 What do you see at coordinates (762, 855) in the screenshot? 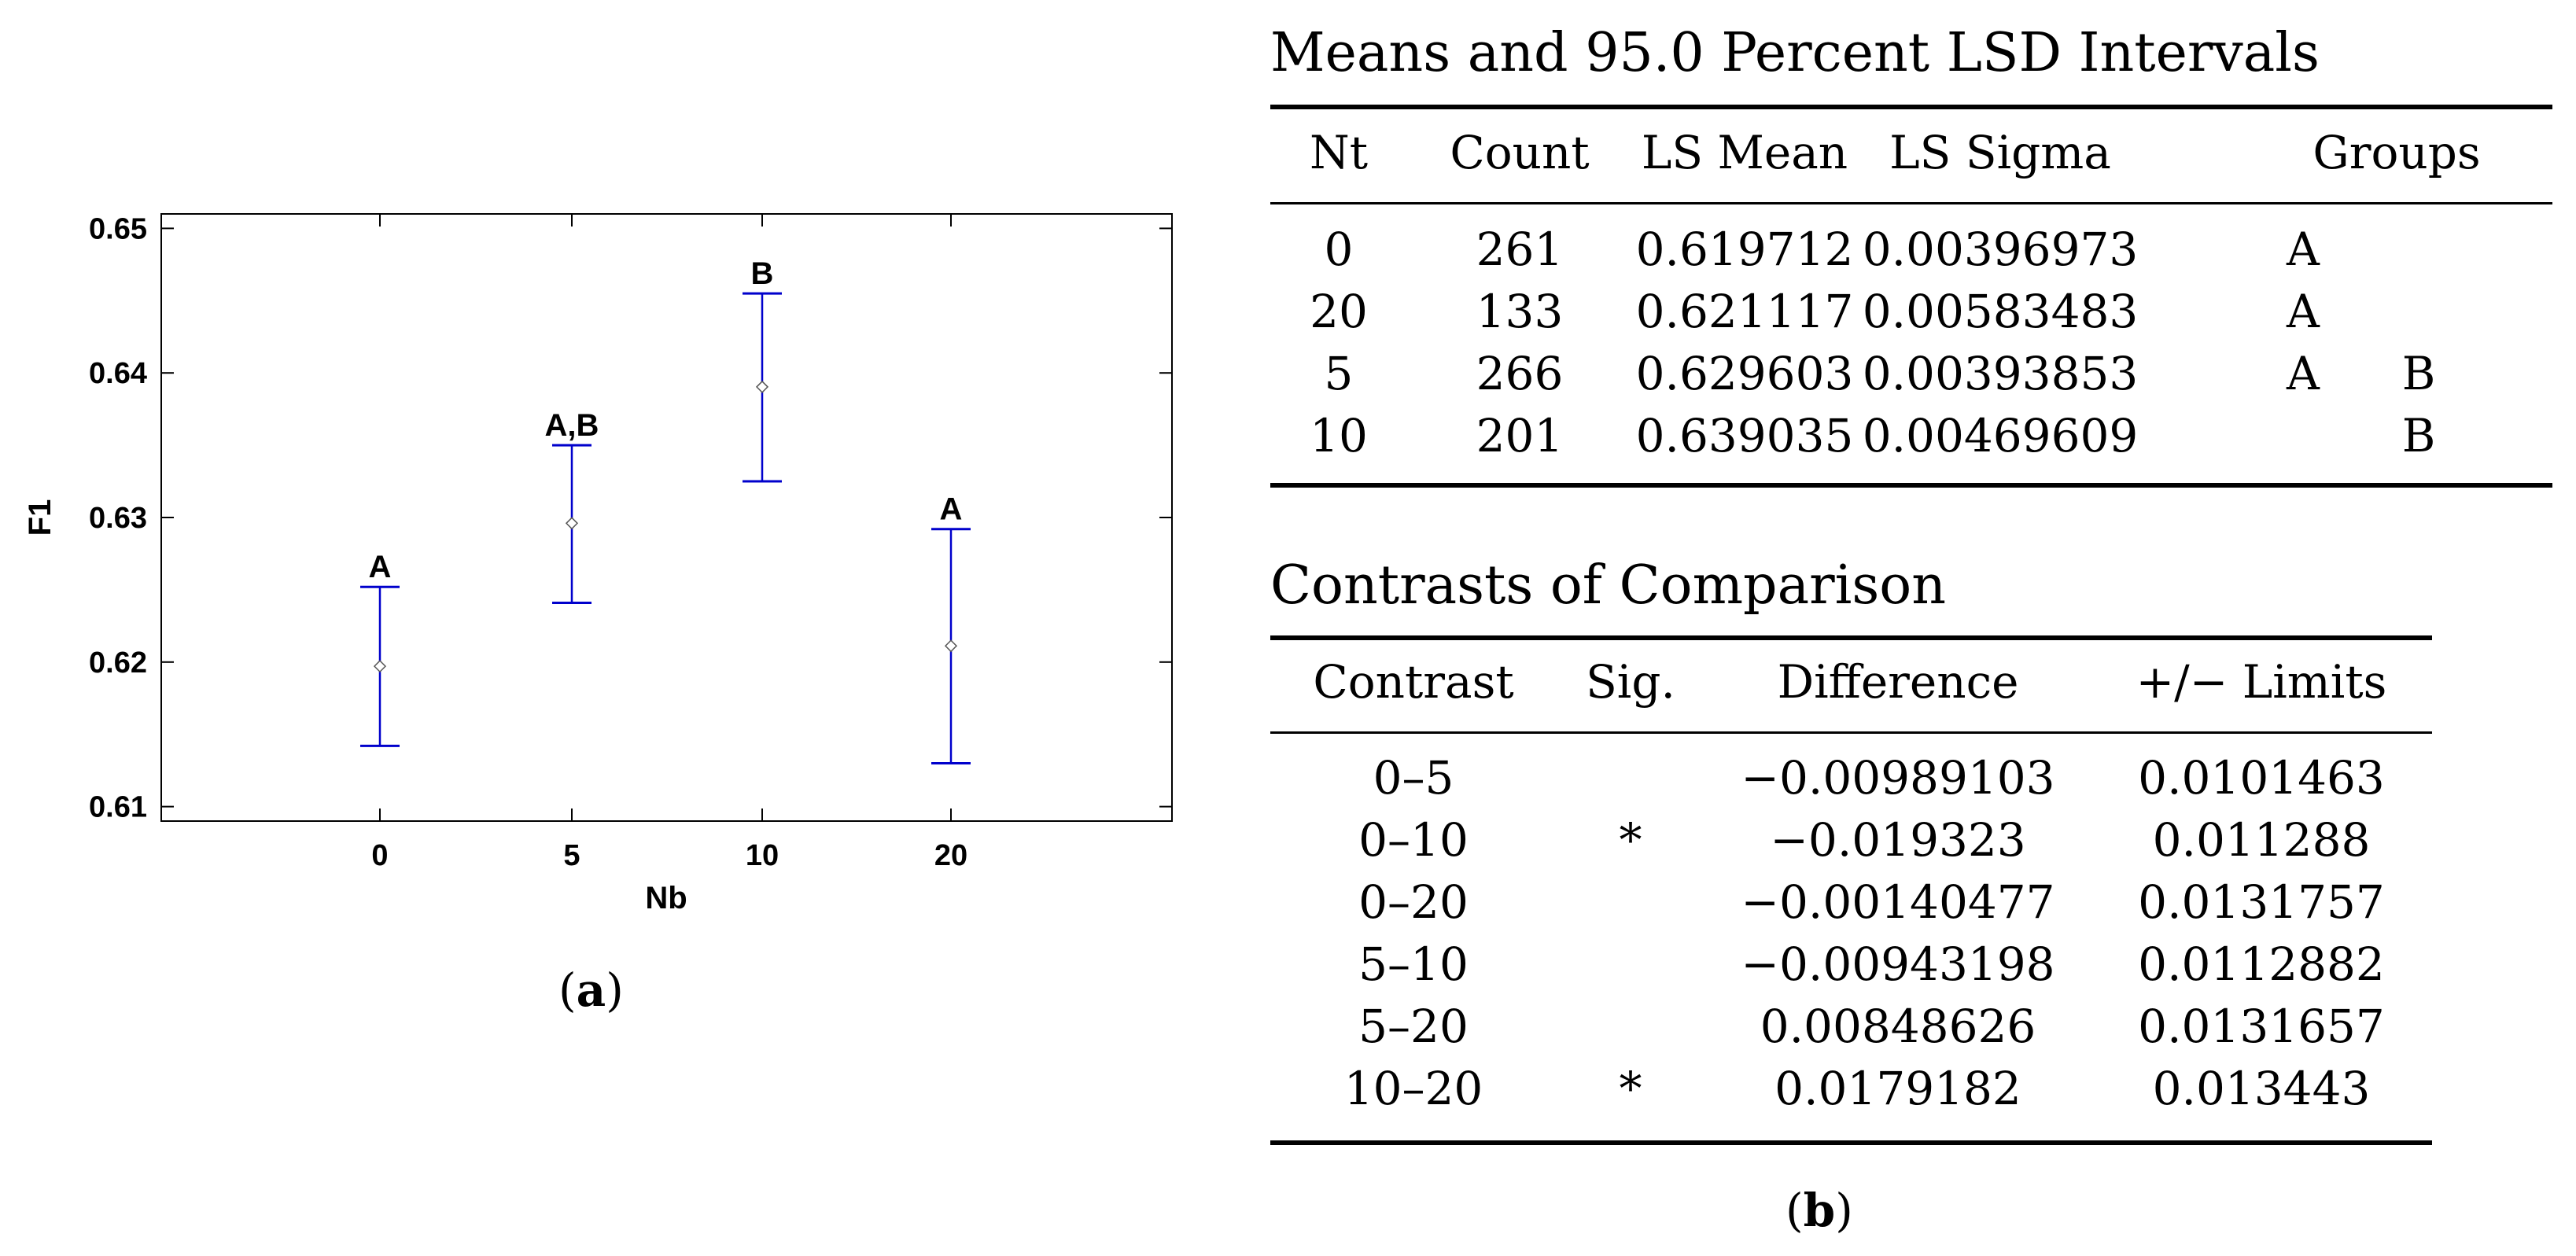
I see `x-tick-label: 10` at bounding box center [762, 855].